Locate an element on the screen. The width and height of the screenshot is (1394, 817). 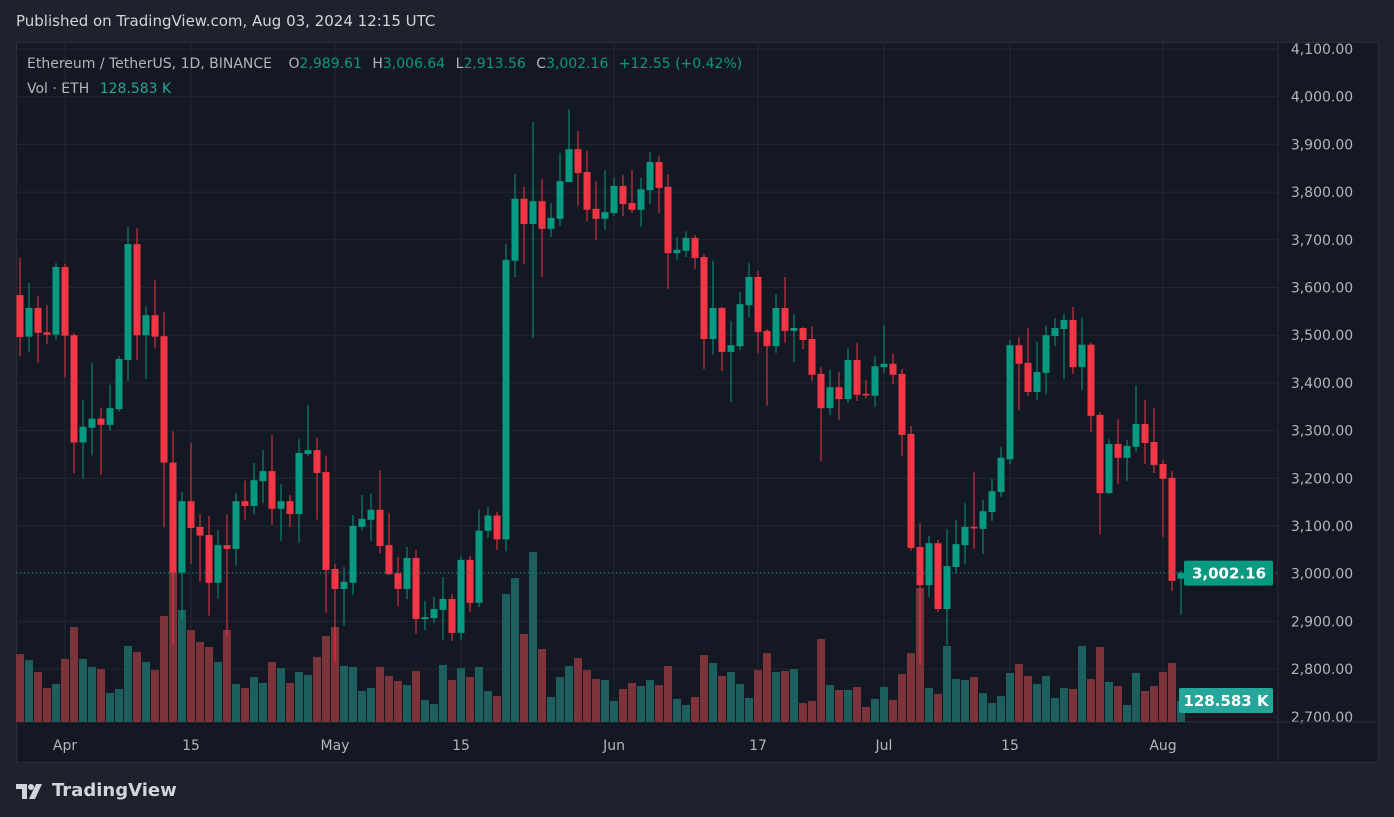
y-tick-label: 3,400.00 is located at coordinates (1322, 384).